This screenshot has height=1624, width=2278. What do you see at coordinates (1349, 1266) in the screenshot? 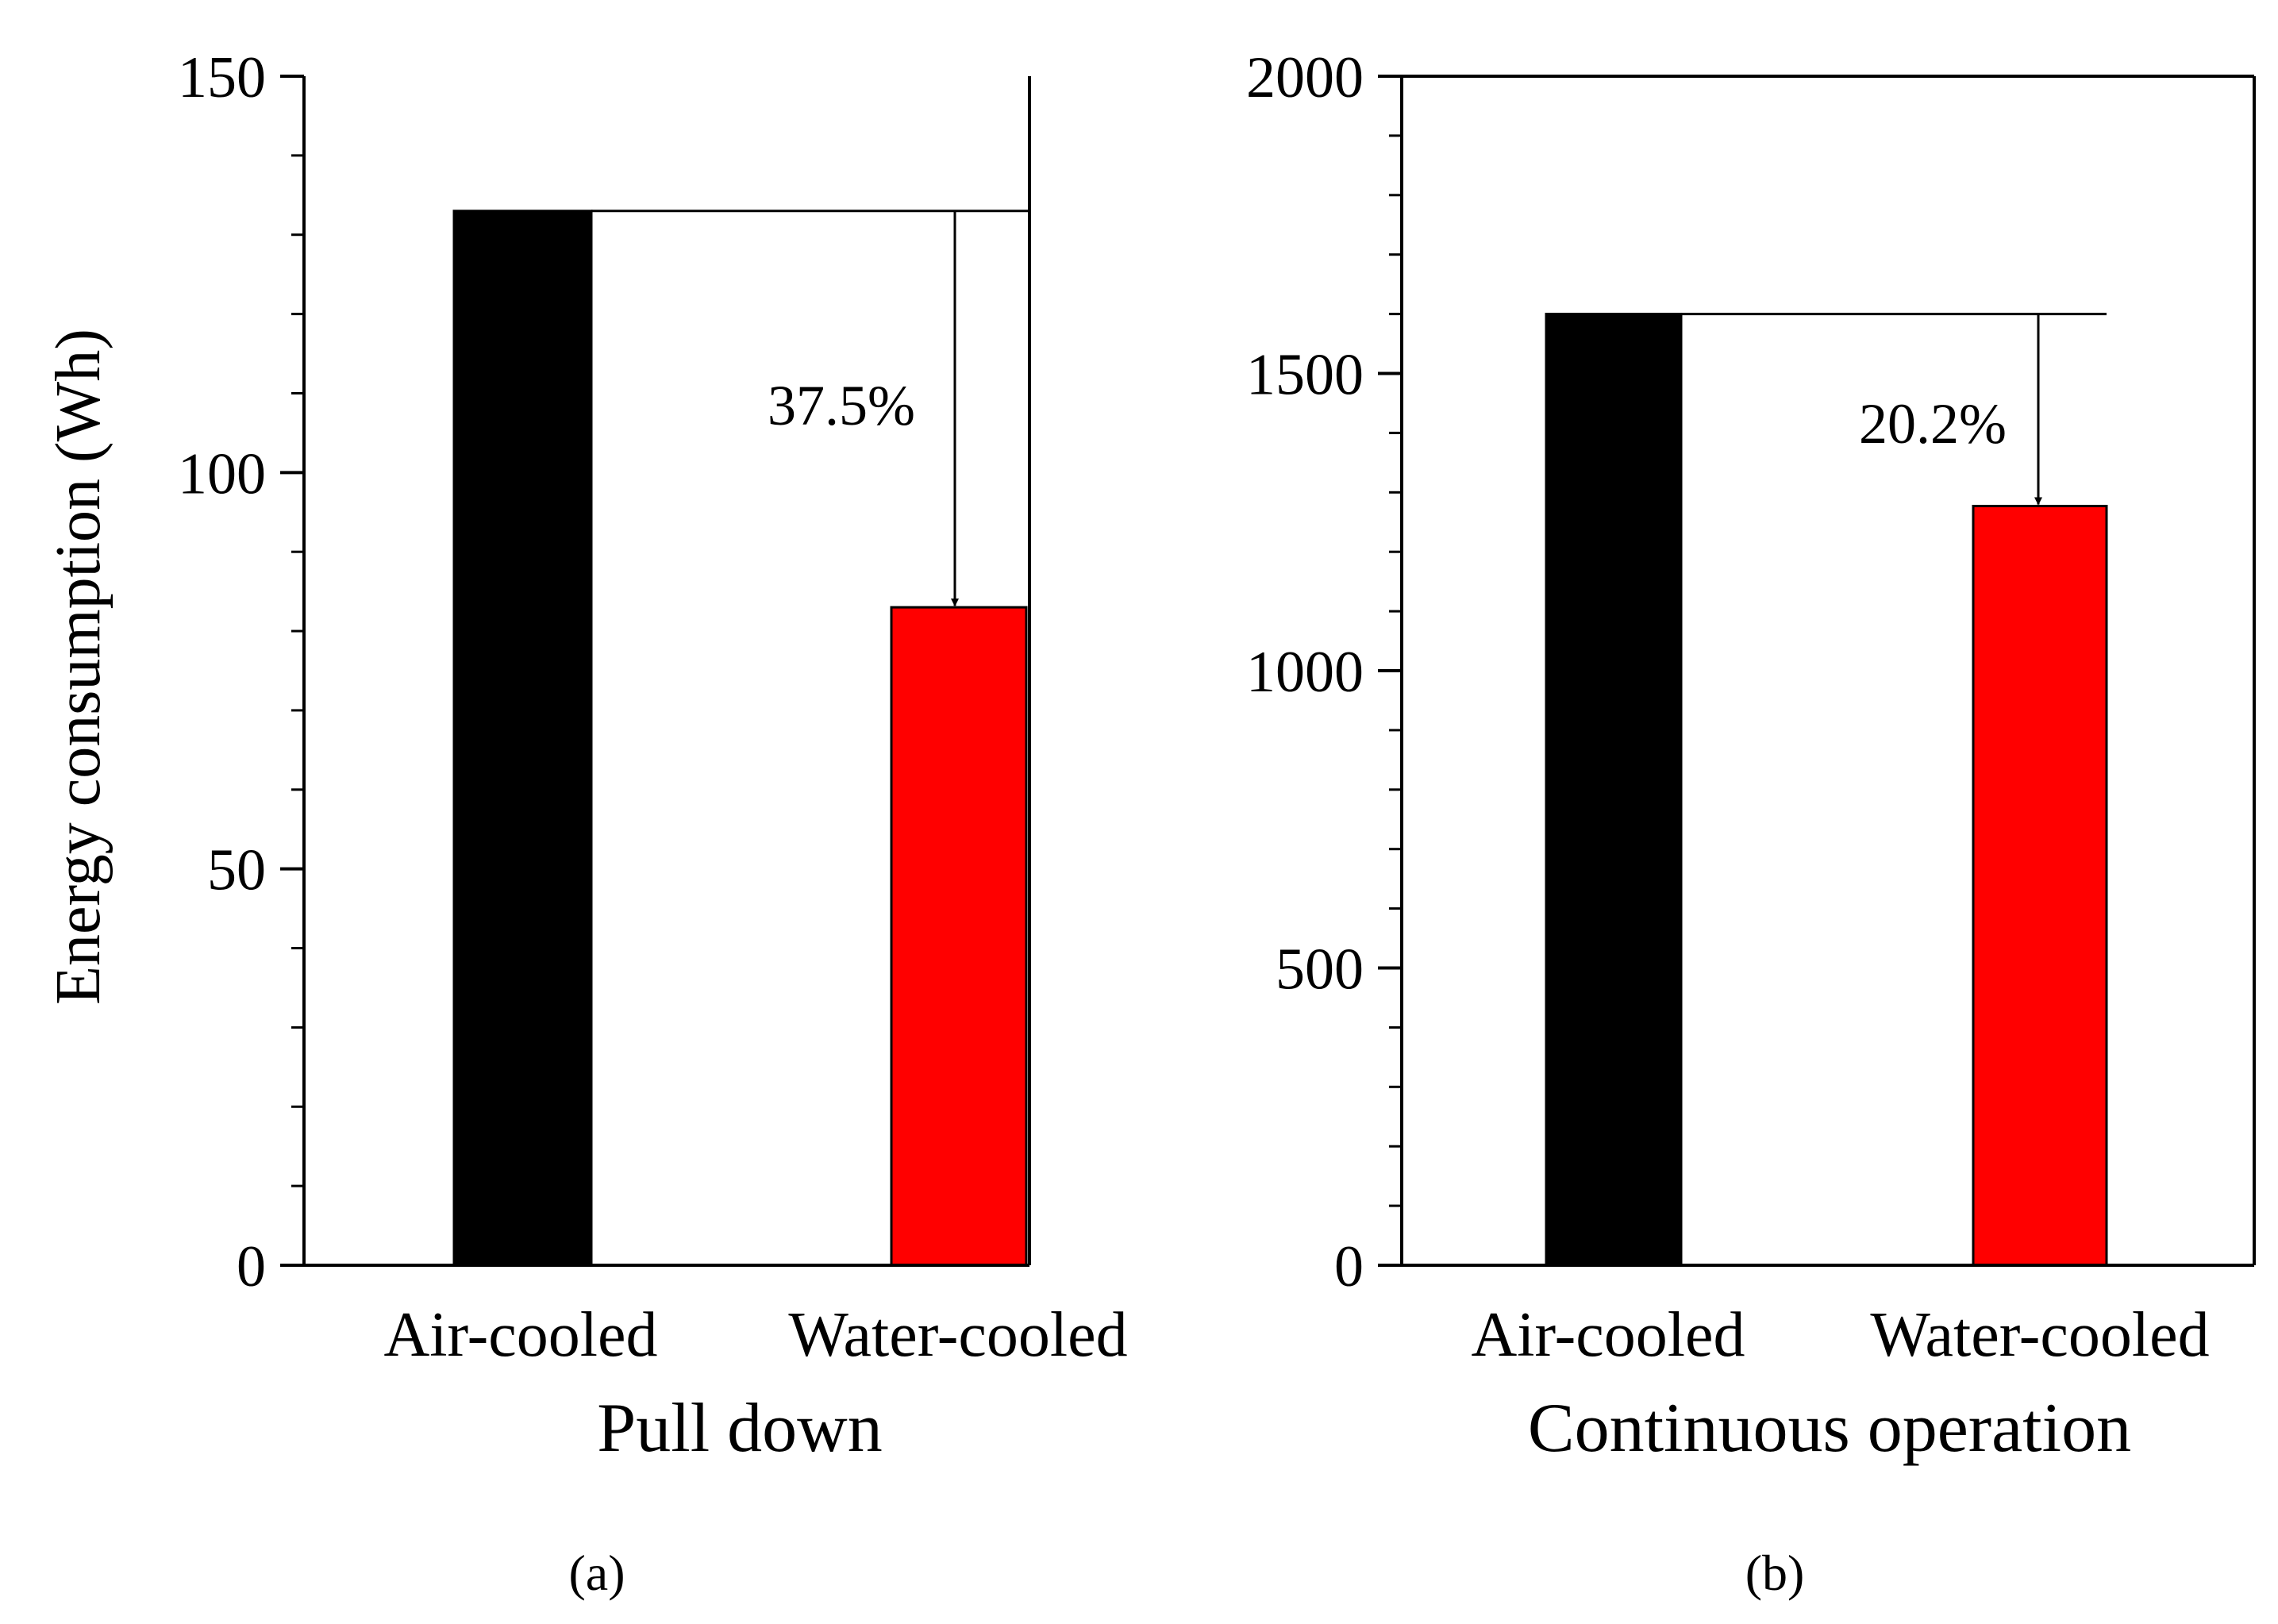
I see `y-tick-label-b: 0` at bounding box center [1349, 1266].